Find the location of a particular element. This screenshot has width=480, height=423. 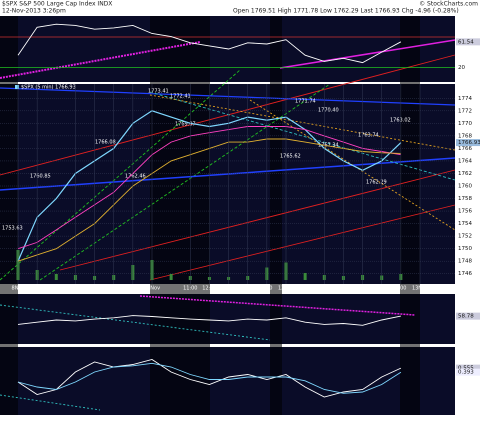

y-tick-label: 1774 is located at coordinates (465, 99).